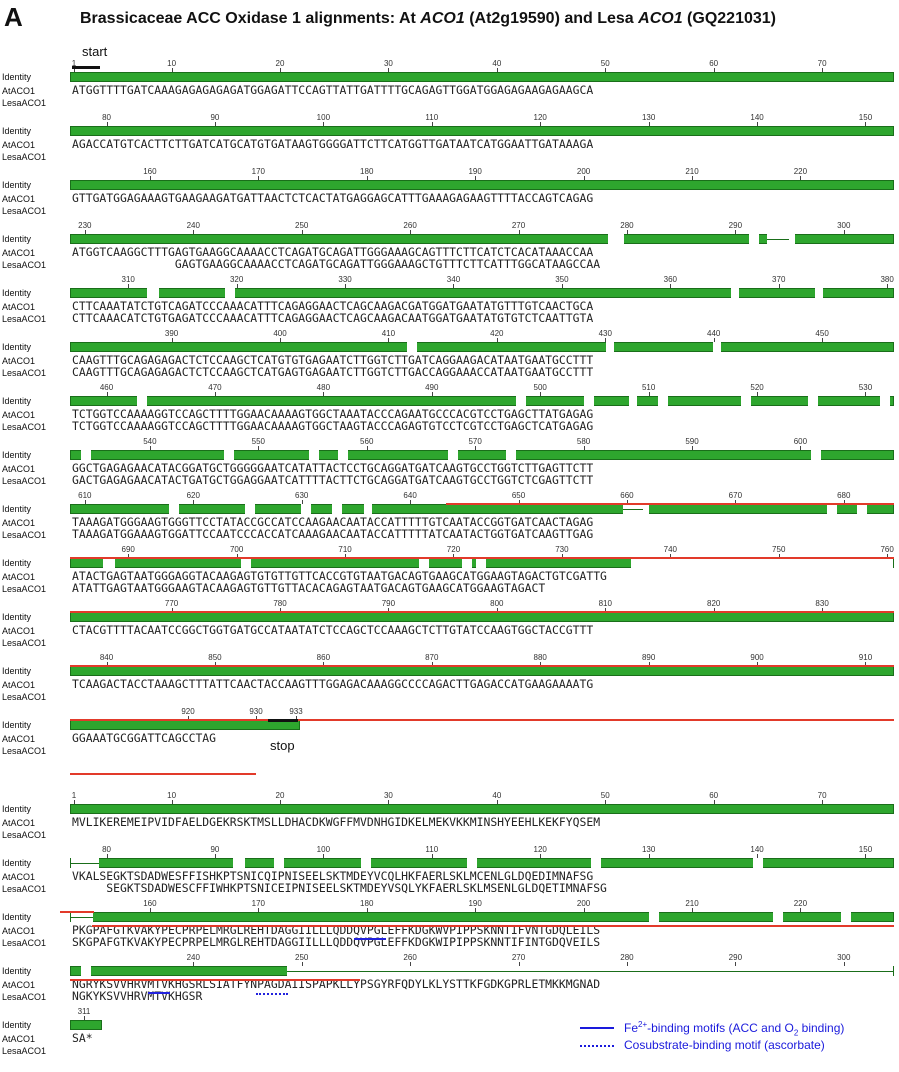  What do you see at coordinates (714, 63) in the screenshot?
I see `nt-ruler-label: 60` at bounding box center [714, 63].